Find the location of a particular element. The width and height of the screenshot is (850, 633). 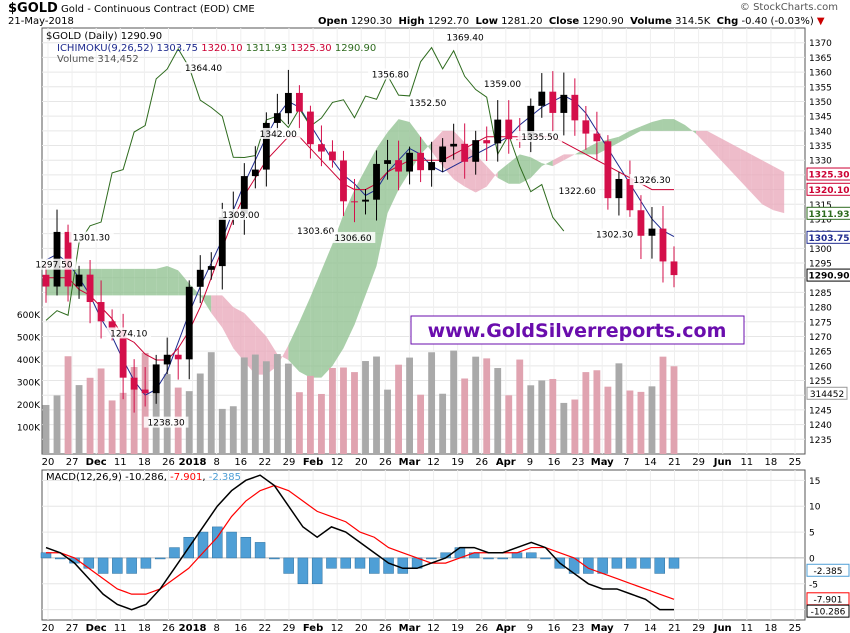

price-annotation: 1326.30 is located at coordinates (651, 181).